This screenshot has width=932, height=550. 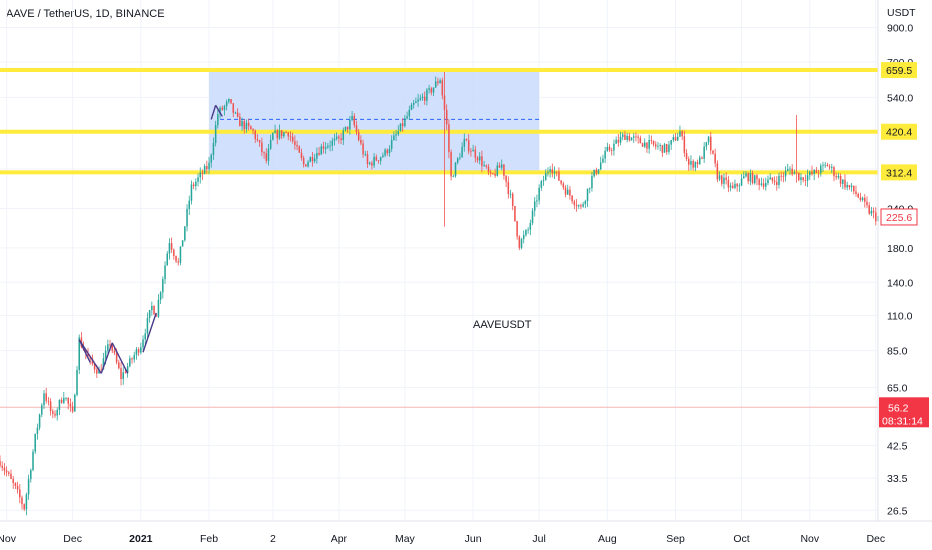 What do you see at coordinates (902, 421) in the screenshot?
I see `countdown-label: 08:31:14` at bounding box center [902, 421].